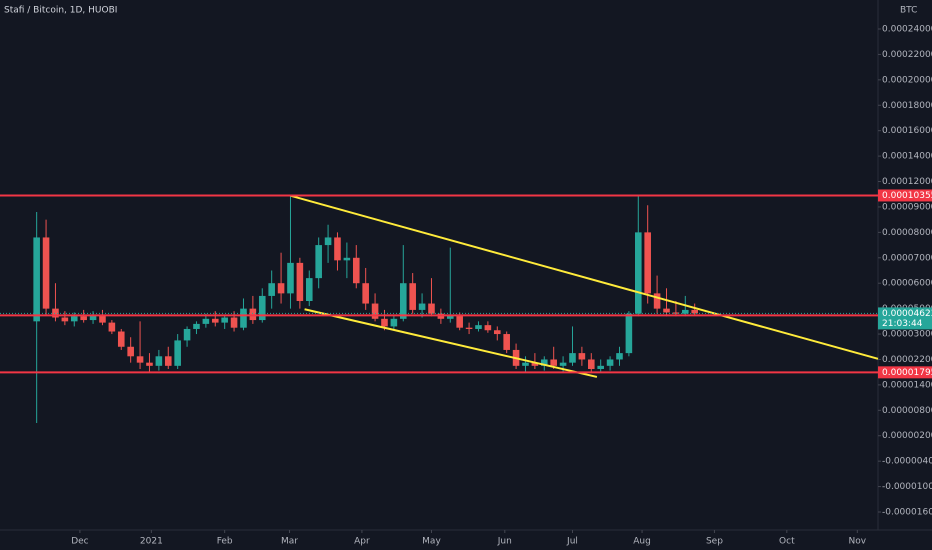 This screenshot has width=932, height=550. I want to click on y-tick-label: -0.00001600, so click(907, 513).